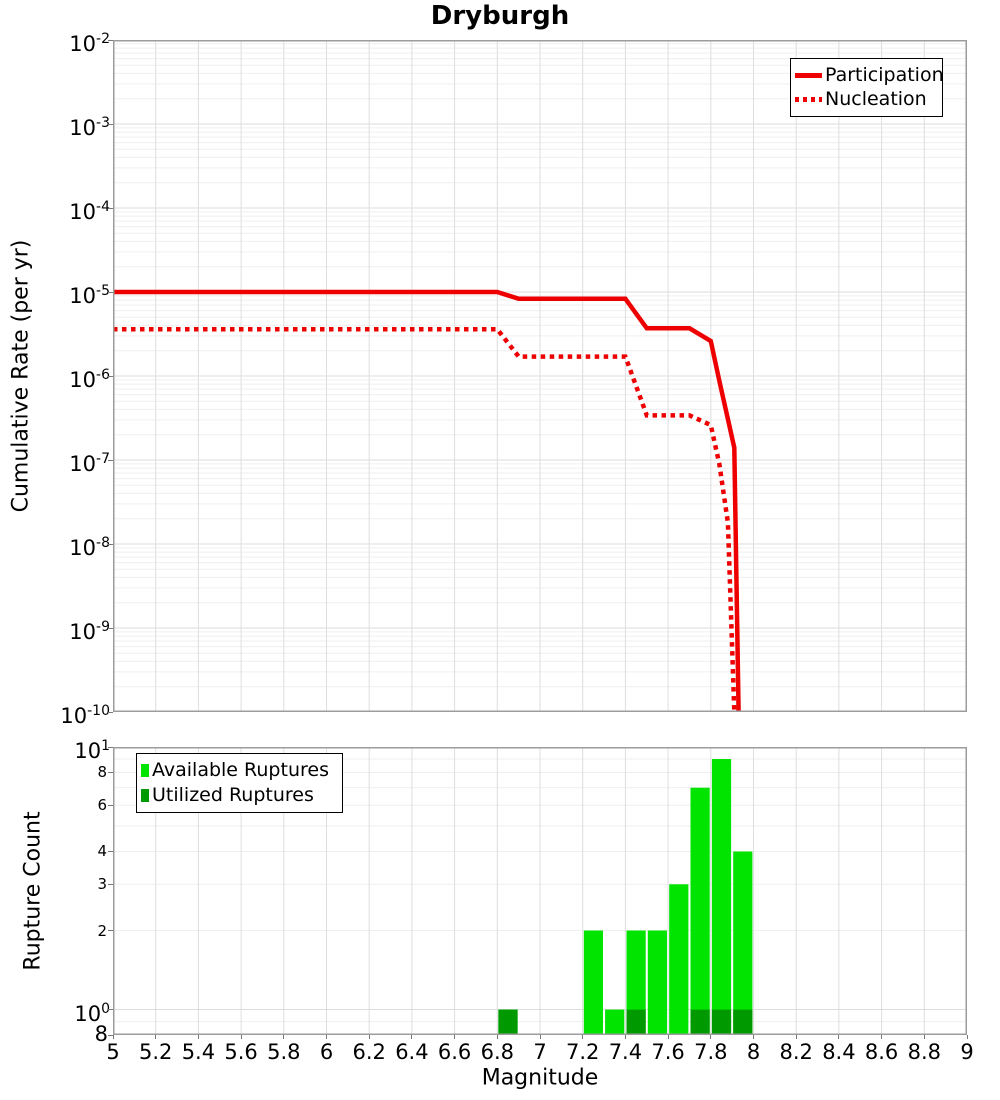 This screenshot has height=1100, width=1000. Describe the element at coordinates (113, 1052) in the screenshot. I see `x-tick-label: 5` at that location.